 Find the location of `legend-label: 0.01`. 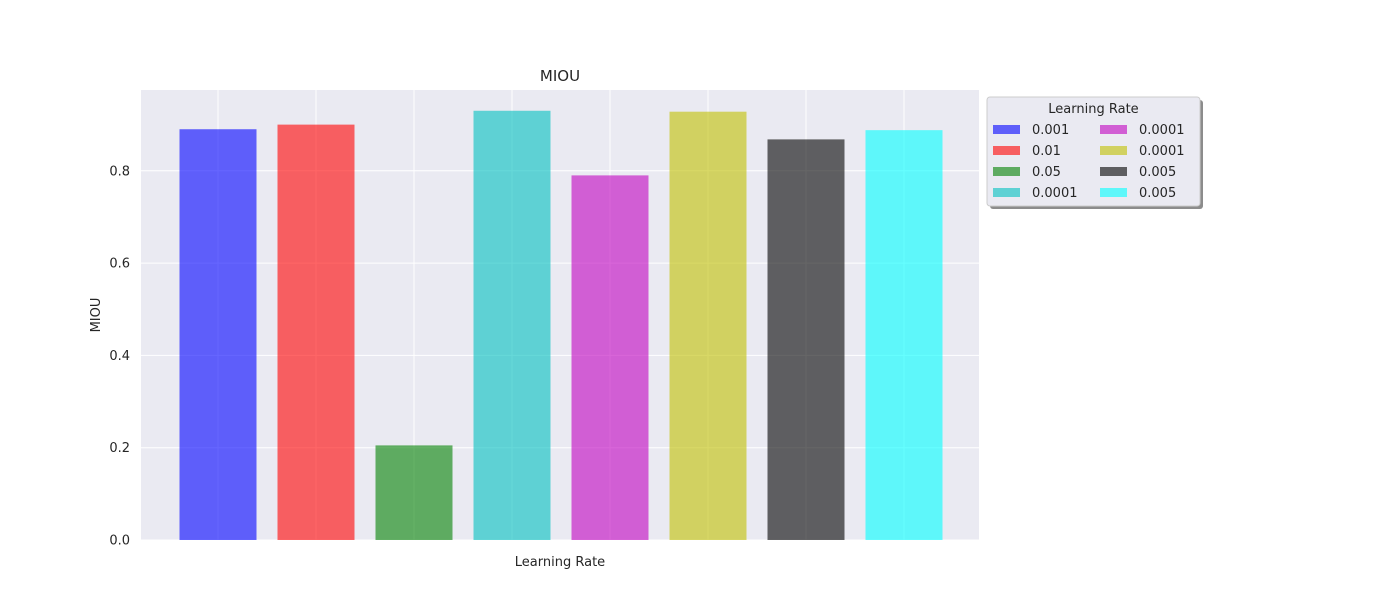

legend-label: 0.01 is located at coordinates (1046, 151).